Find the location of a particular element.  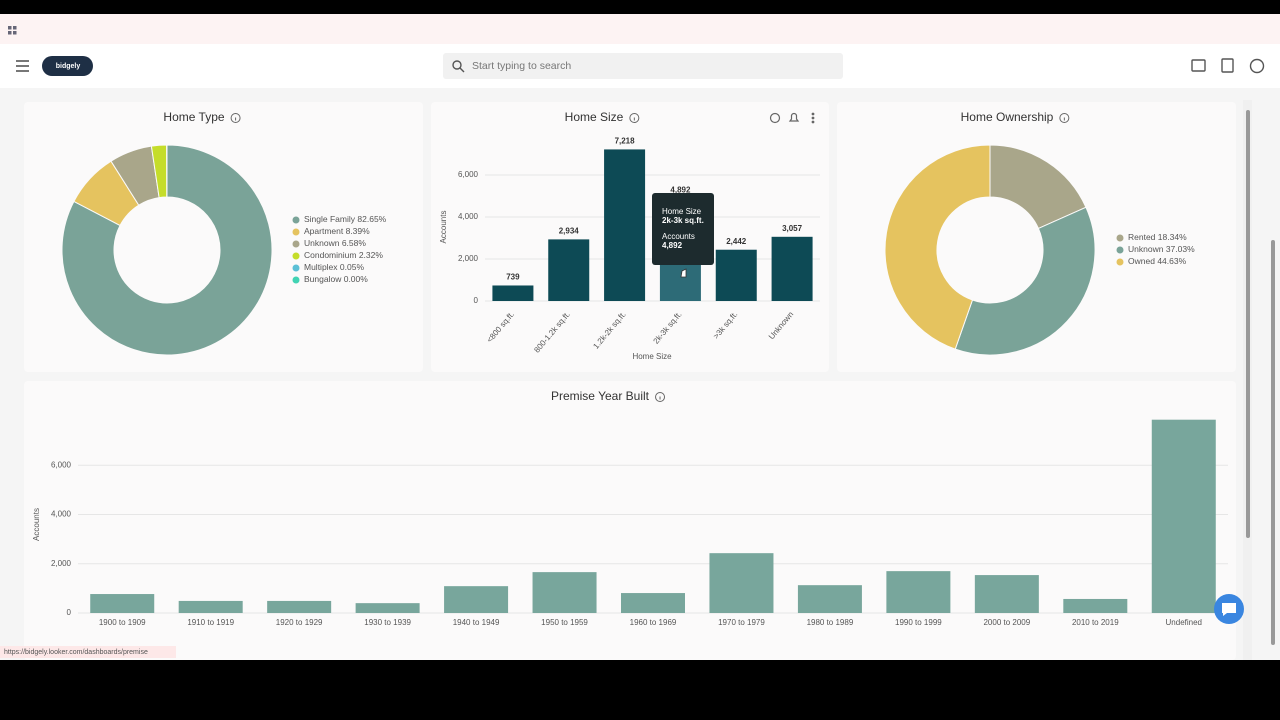

x-tick-label: 1950 to 1959 is located at coordinates (564, 622).